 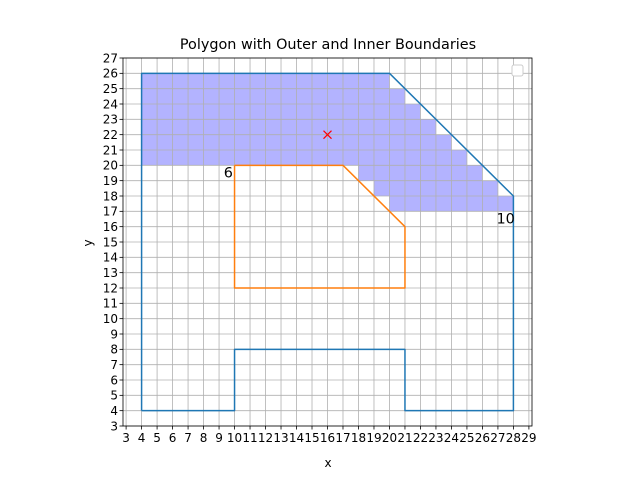 What do you see at coordinates (513, 438) in the screenshot?
I see `x-tick-label: 28` at bounding box center [513, 438].